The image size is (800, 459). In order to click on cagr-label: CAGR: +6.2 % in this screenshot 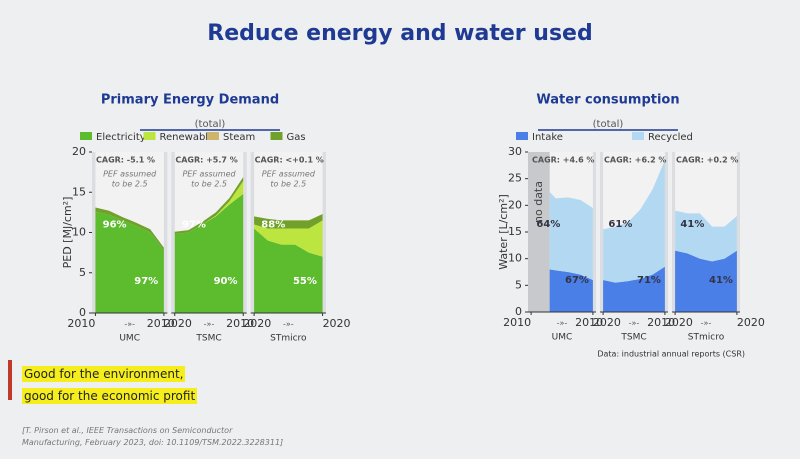, I will do `click(635, 160)`.